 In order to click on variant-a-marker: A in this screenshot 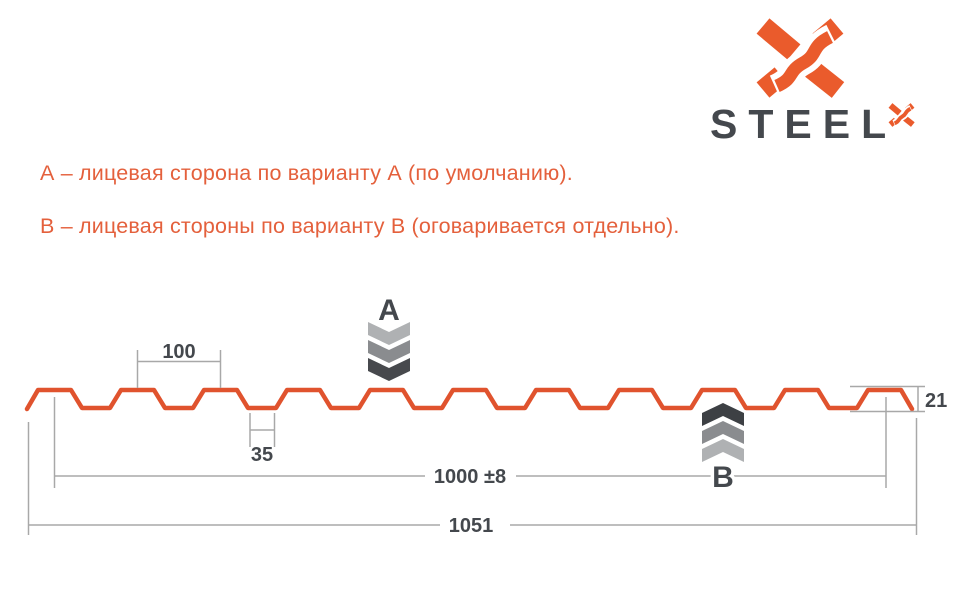, I will do `click(389, 310)`.